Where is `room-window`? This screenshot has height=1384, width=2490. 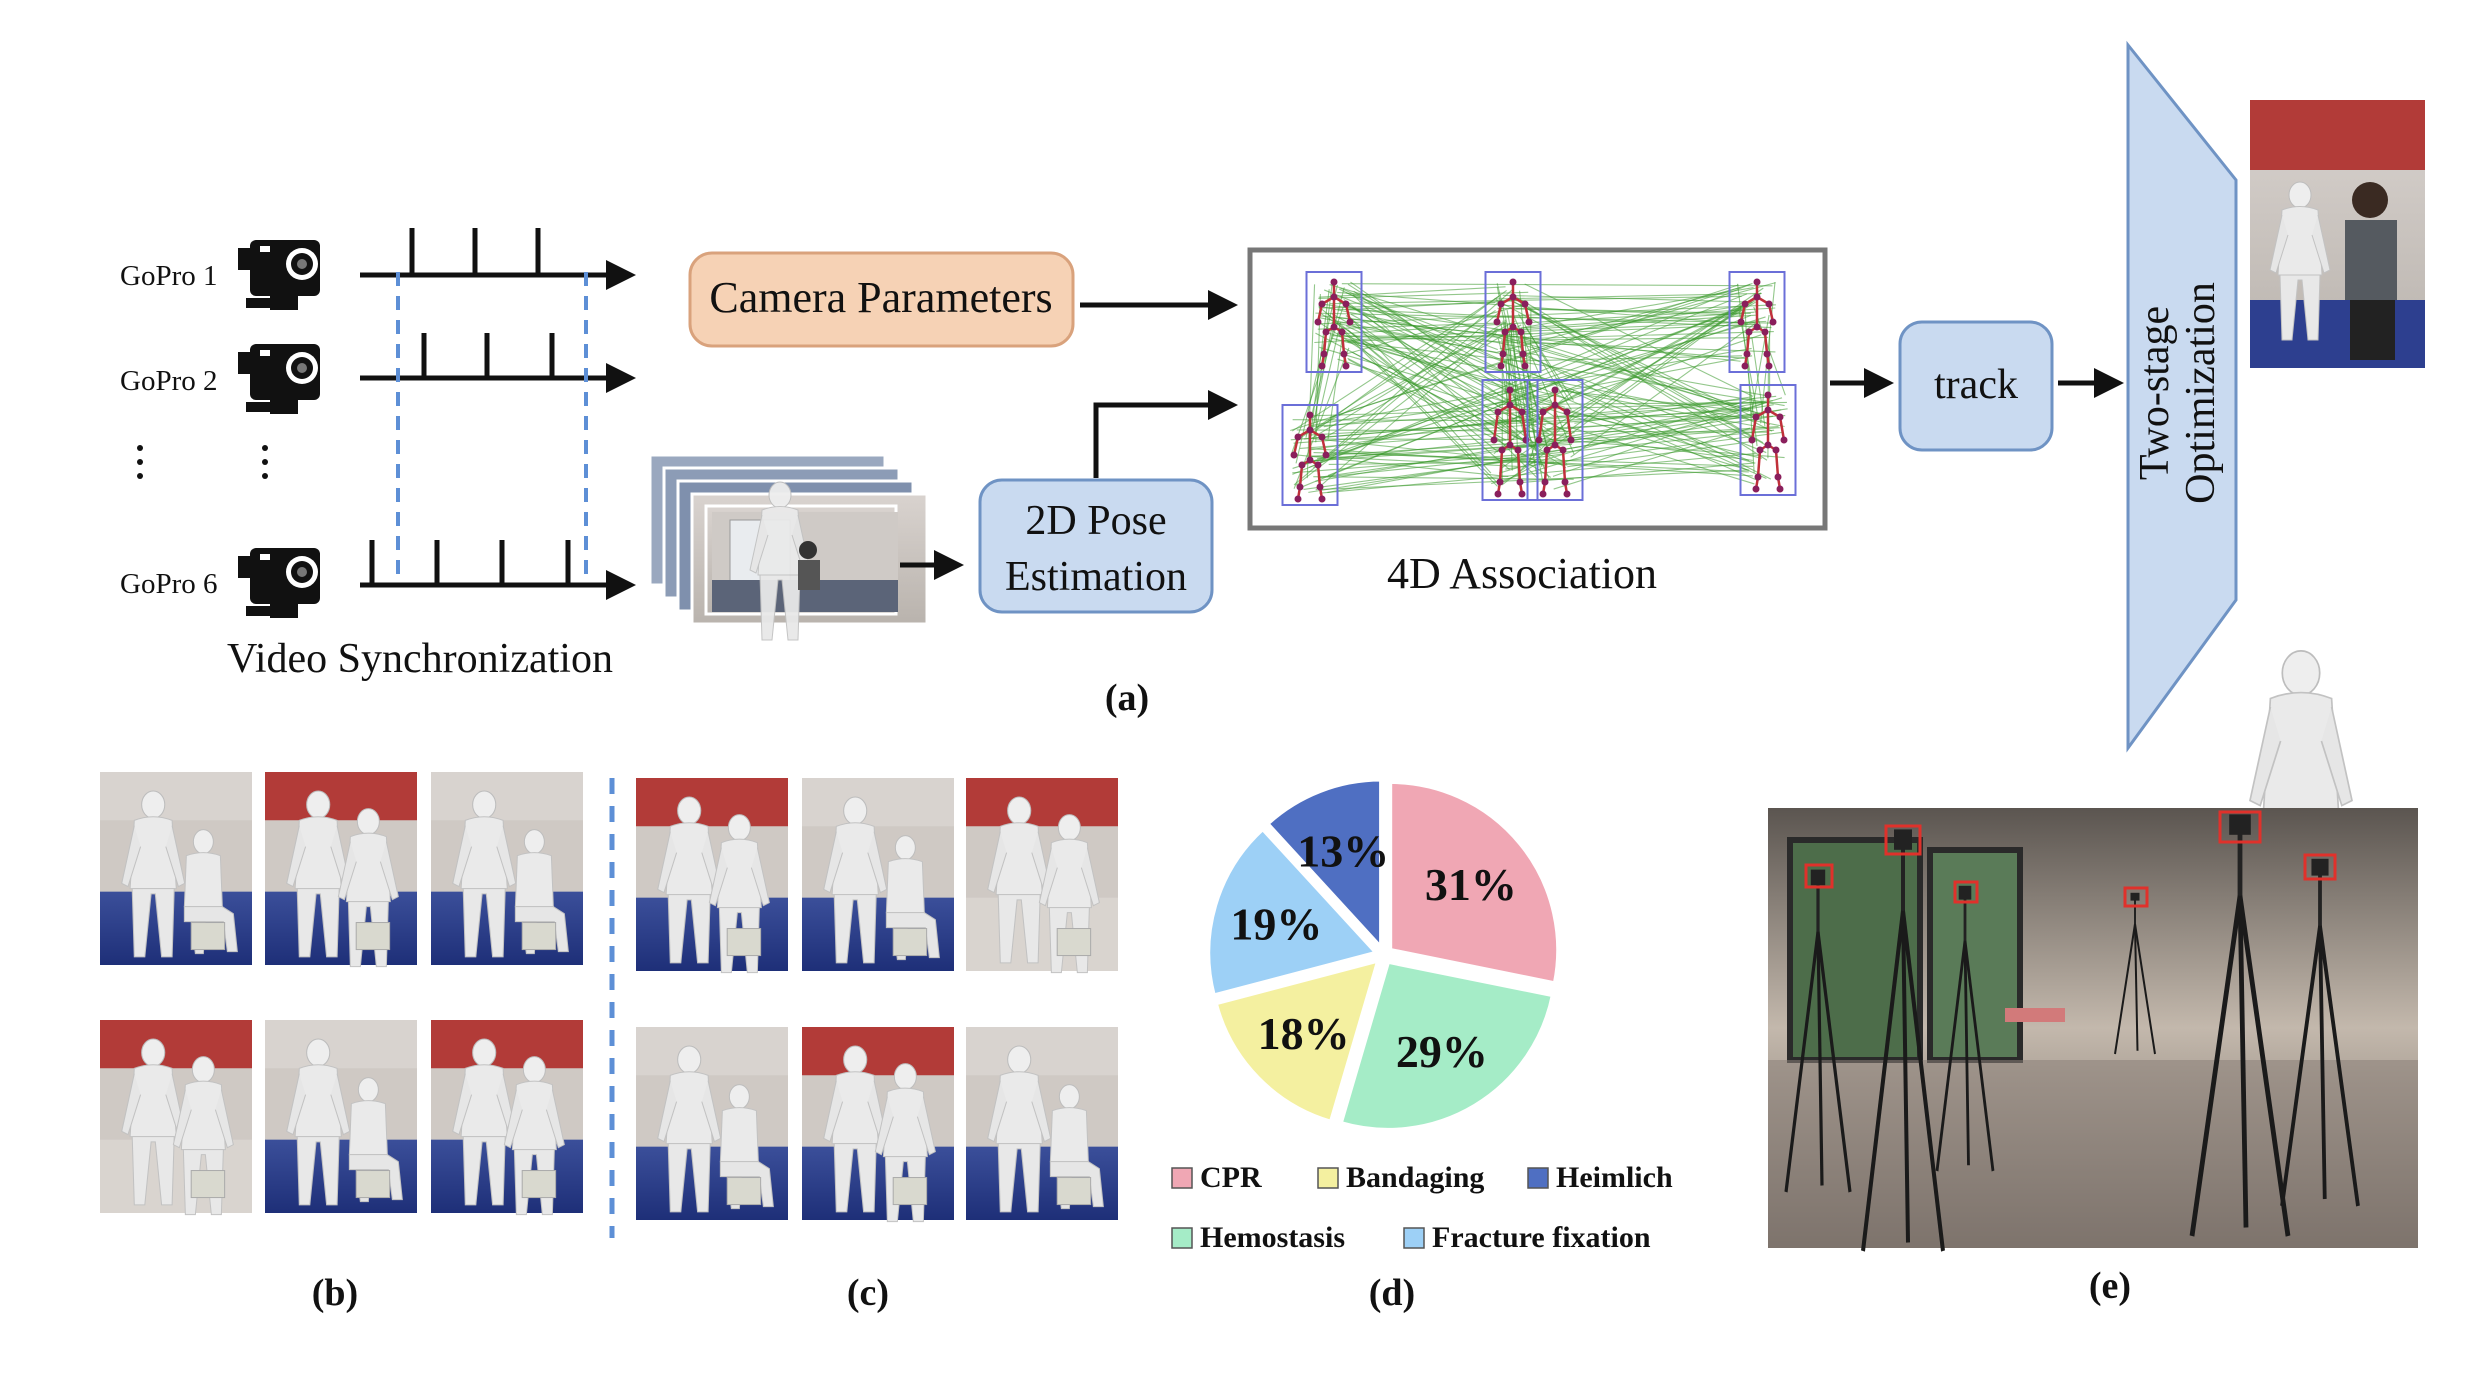
room-window is located at coordinates (1855, 950).